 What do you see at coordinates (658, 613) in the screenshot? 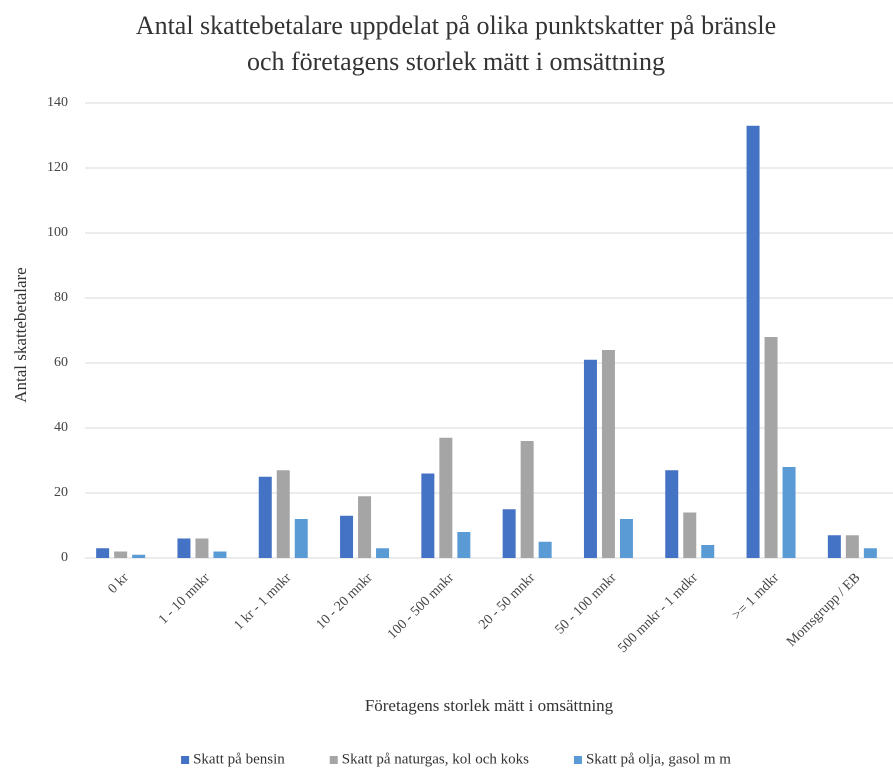
I see `x-tick-label: 500 mnkr - 1 mdkr` at bounding box center [658, 613].